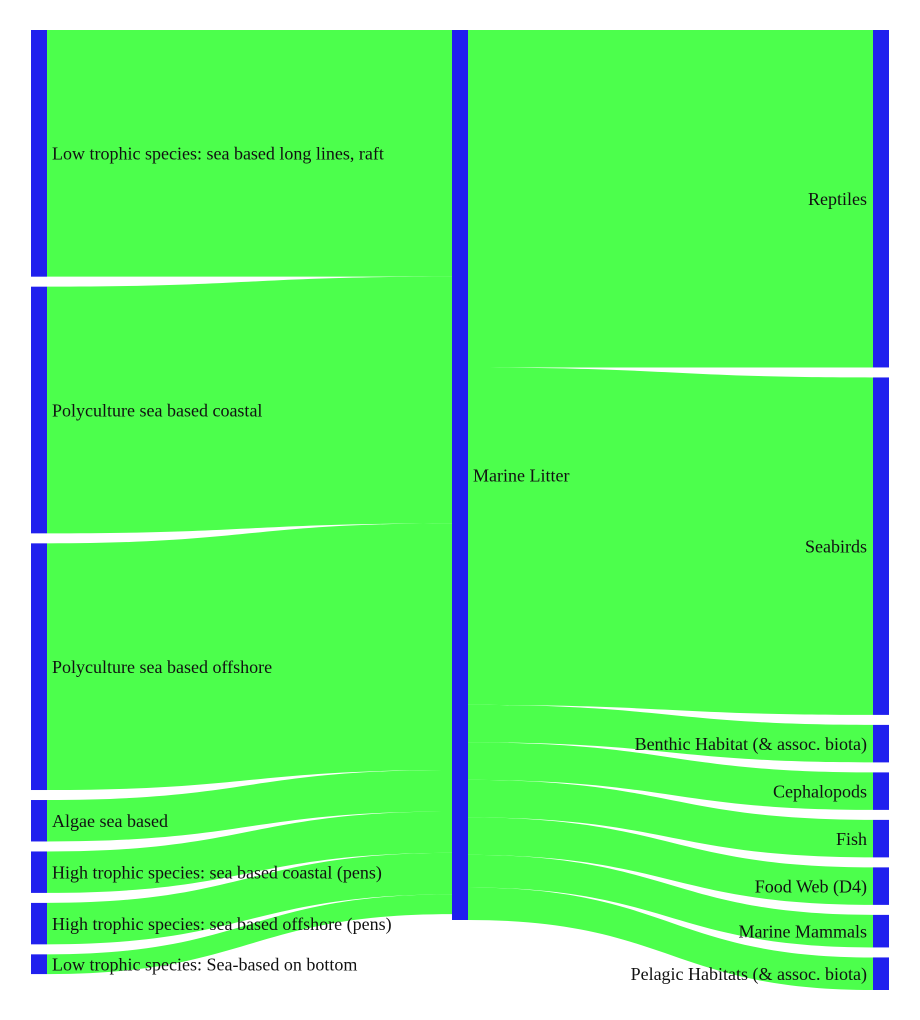 This screenshot has width=920, height=1020. What do you see at coordinates (881, 791) in the screenshot?
I see `sankey-node-cephalopods` at bounding box center [881, 791].